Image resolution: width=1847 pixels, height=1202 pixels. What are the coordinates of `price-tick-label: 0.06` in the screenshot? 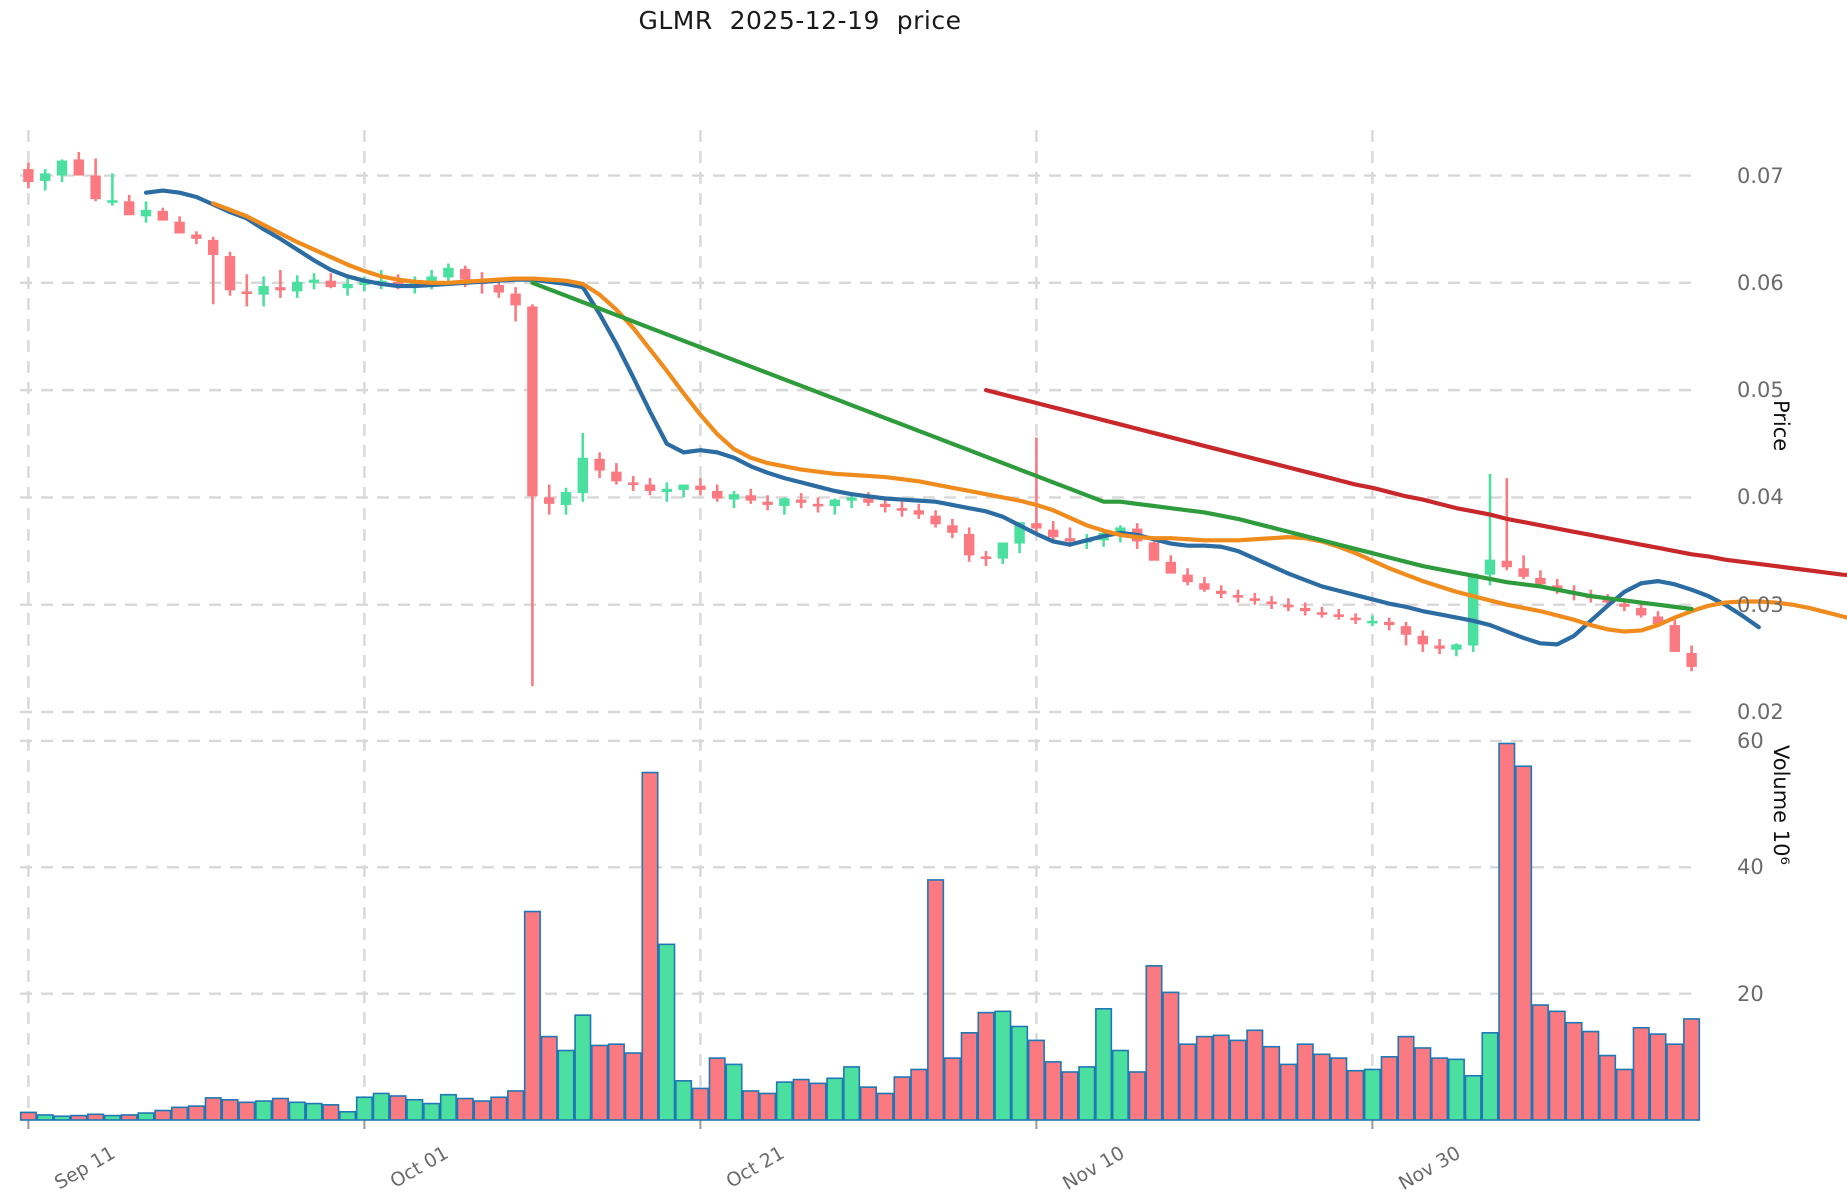 It's located at (1760, 282).